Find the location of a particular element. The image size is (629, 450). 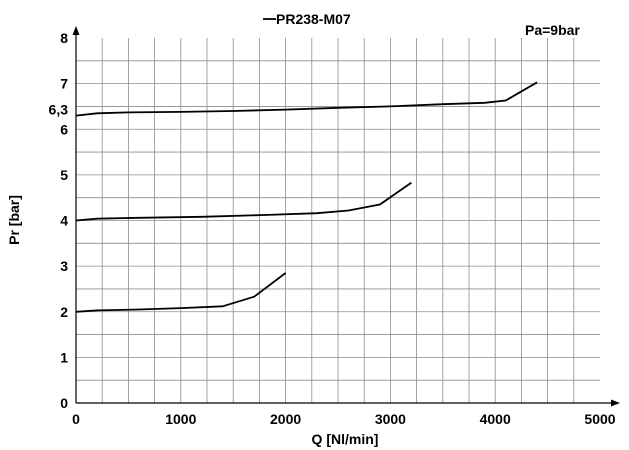

y-tick-label: 3 is located at coordinates (64, 266).